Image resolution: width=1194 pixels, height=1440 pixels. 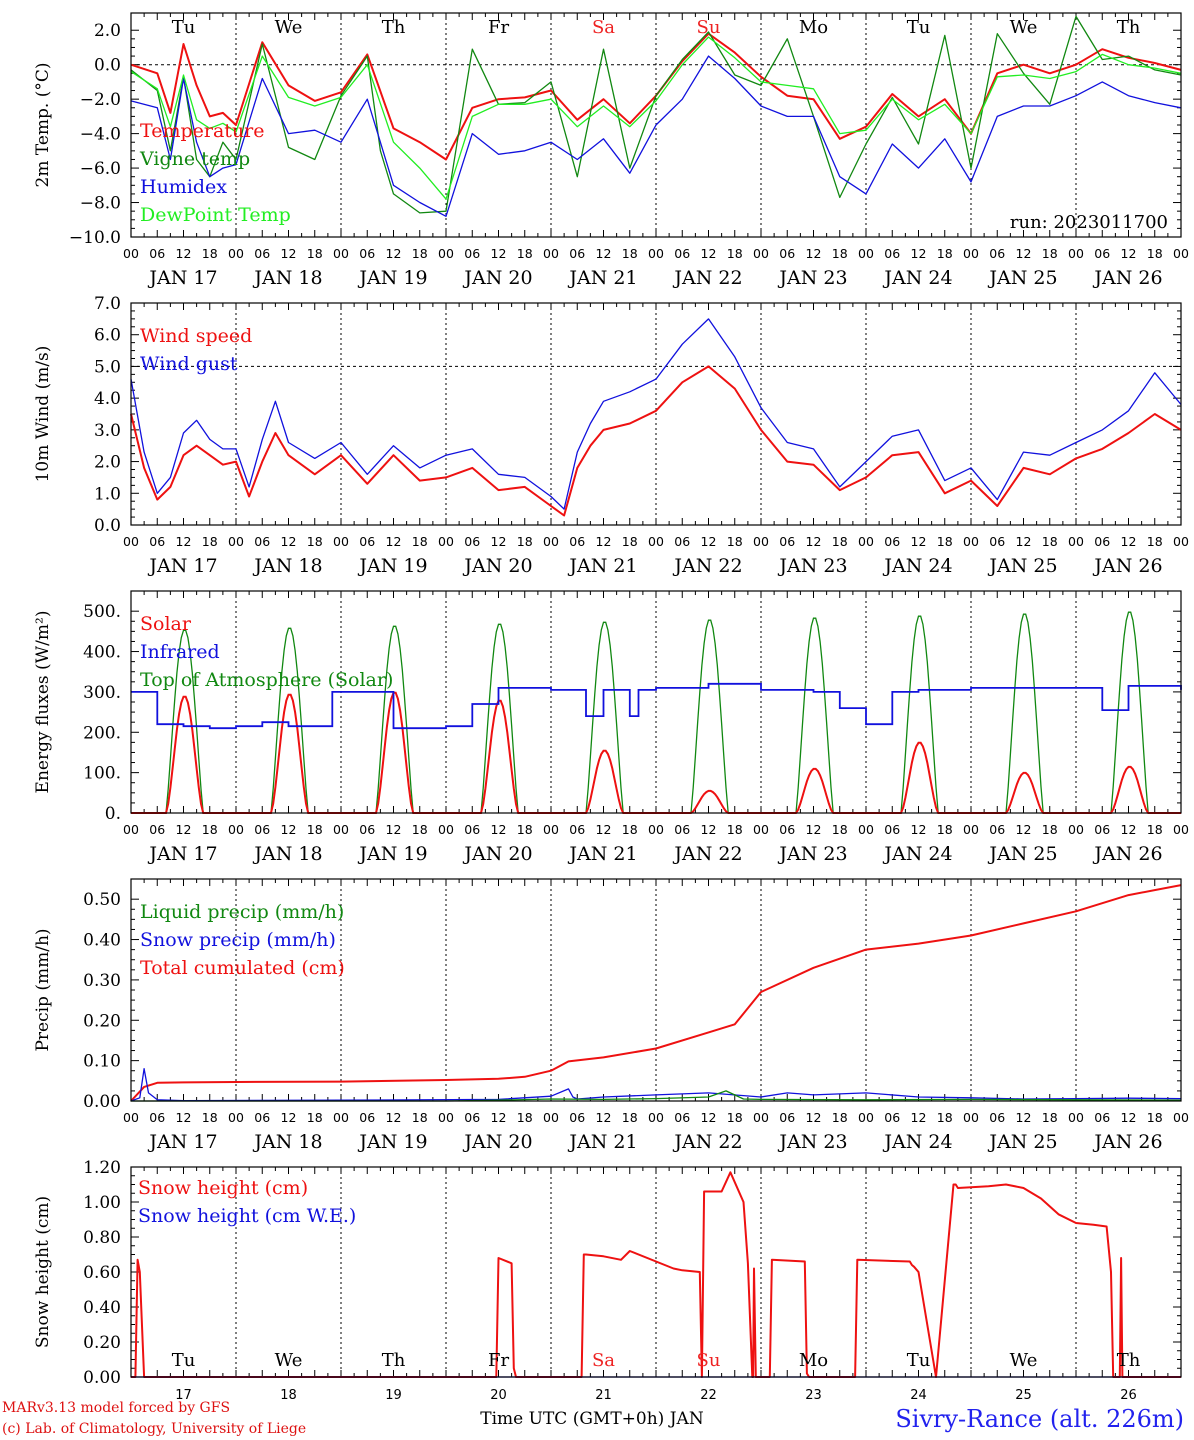 What do you see at coordinates (43, 702) in the screenshot?
I see `y-axis-title: Energy fluxes (W/m²)` at bounding box center [43, 702].